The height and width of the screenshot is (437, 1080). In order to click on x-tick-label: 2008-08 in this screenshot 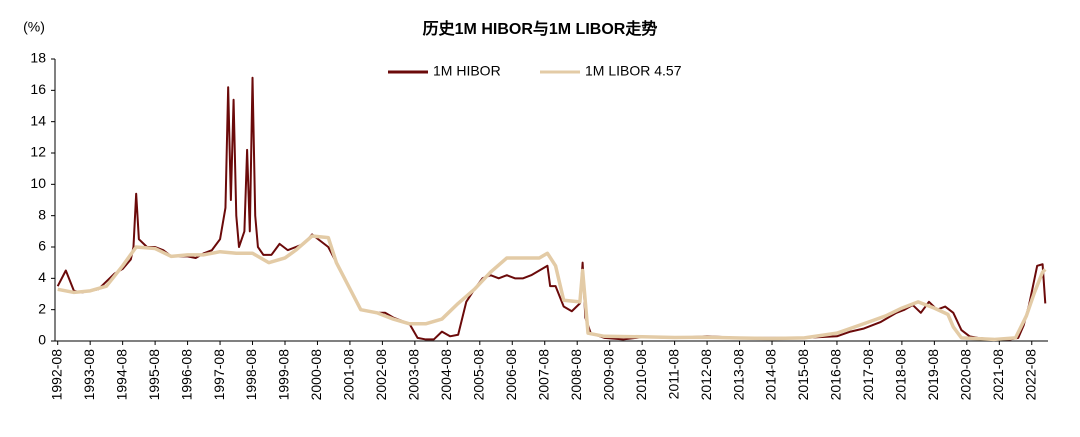, I will do `click(576, 375)`.